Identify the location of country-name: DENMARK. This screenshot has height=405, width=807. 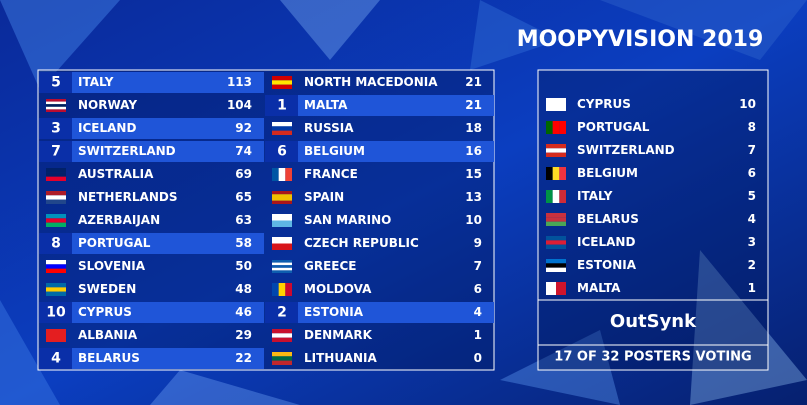
(338, 335).